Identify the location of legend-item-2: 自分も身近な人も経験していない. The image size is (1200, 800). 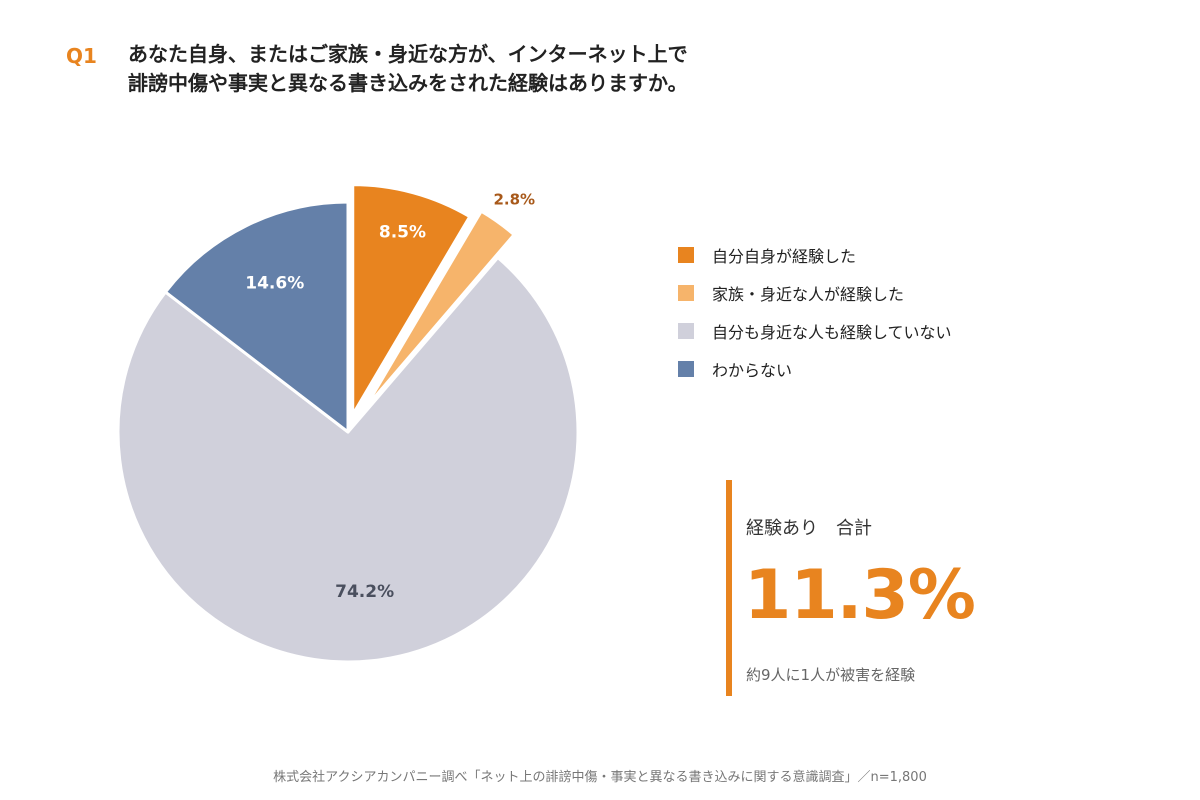
(815, 331).